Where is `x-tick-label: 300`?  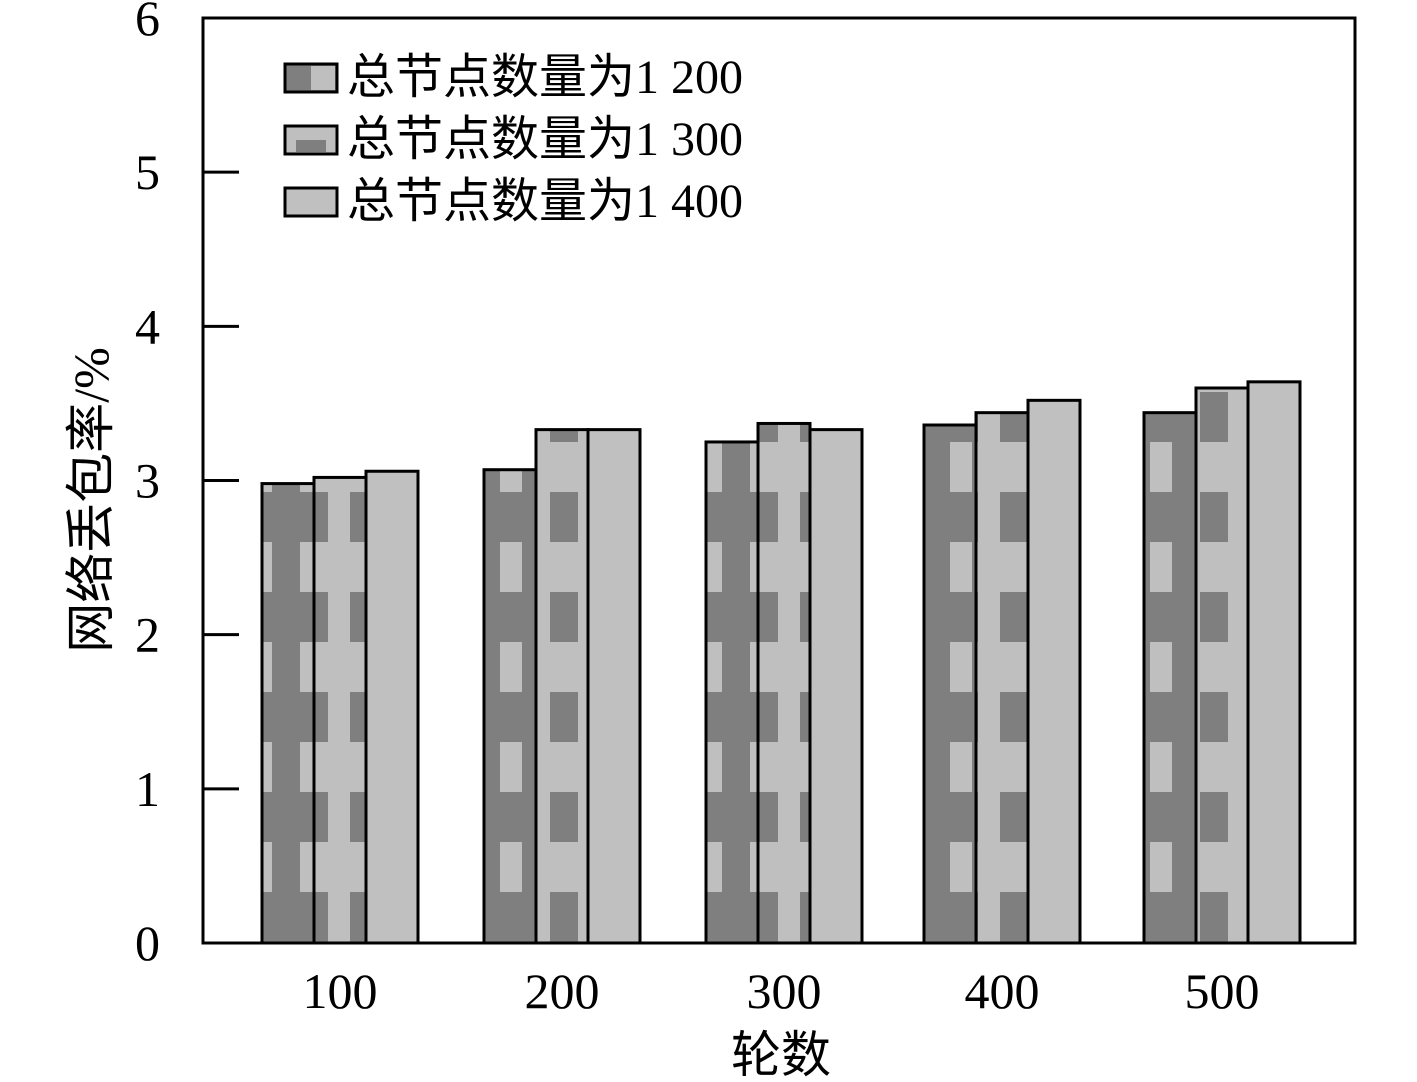 x-tick-label: 300 is located at coordinates (784, 991).